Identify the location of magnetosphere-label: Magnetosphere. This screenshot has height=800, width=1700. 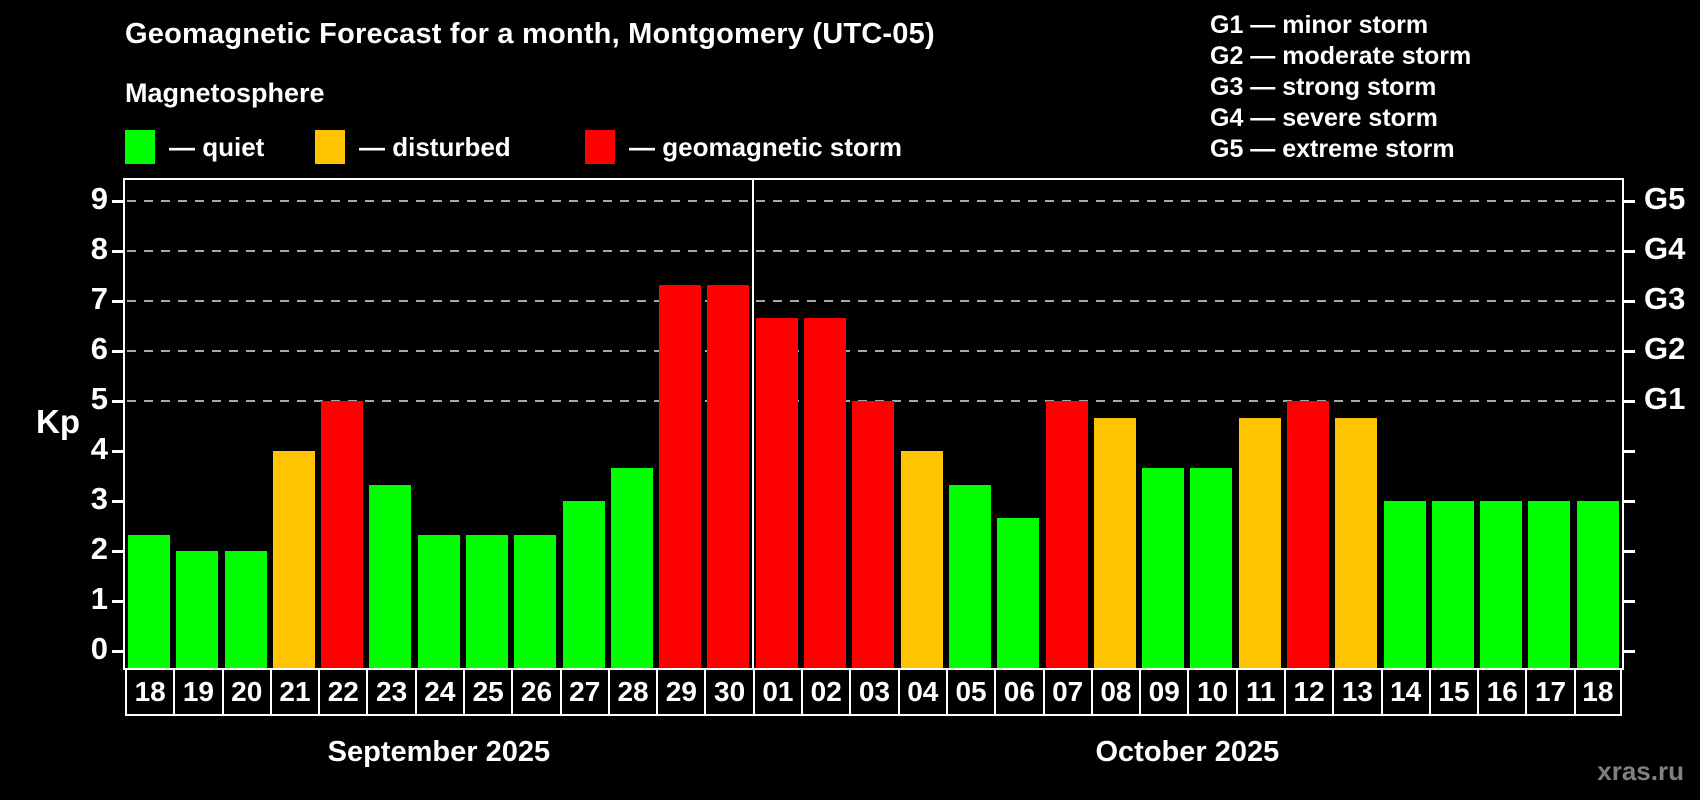
(225, 93).